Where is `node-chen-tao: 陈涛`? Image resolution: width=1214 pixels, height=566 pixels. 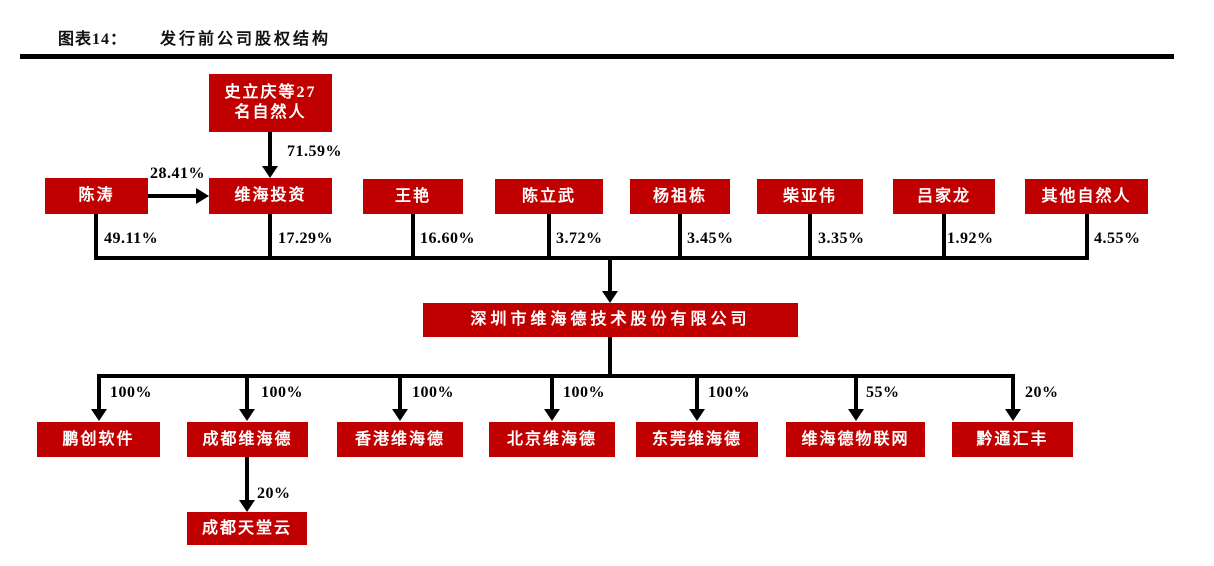 node-chen-tao: 陈涛 is located at coordinates (96, 196).